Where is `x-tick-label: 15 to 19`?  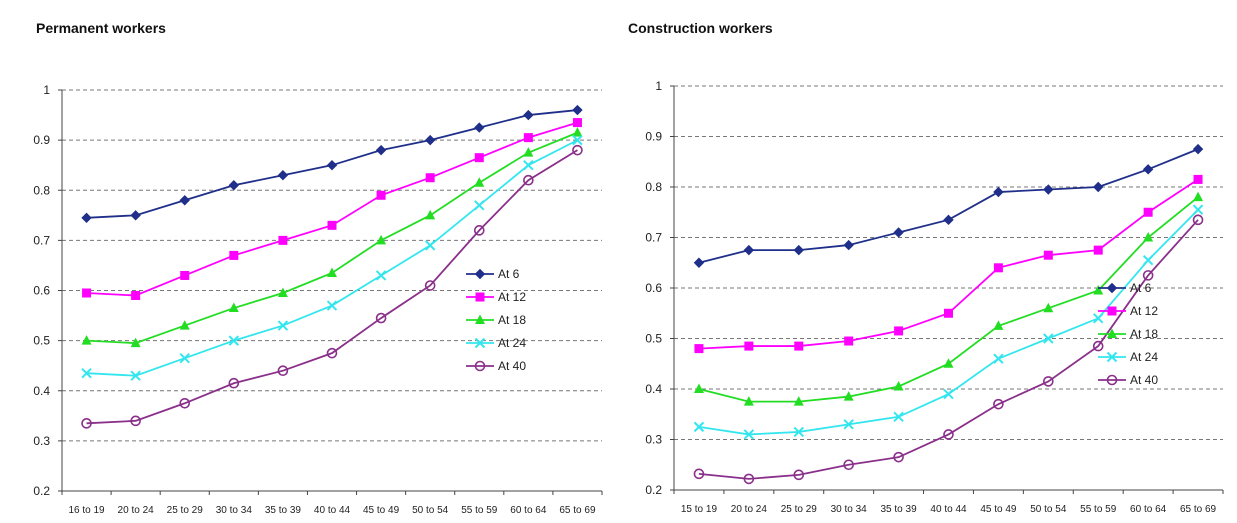 x-tick-label: 15 to 19 is located at coordinates (699, 509).